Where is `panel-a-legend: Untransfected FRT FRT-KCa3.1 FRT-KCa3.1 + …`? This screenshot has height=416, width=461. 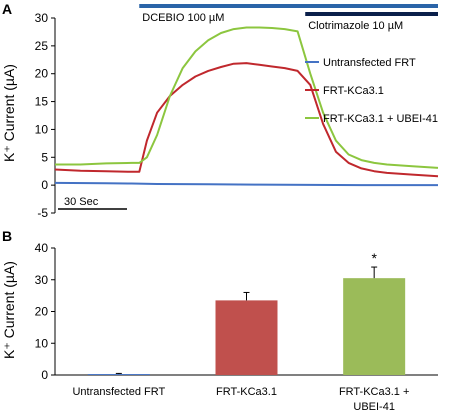
panel-a-legend: Untransfected FRT FRT-KCa3.1 FRT-KCa3.1 + … is located at coordinates (371, 91).